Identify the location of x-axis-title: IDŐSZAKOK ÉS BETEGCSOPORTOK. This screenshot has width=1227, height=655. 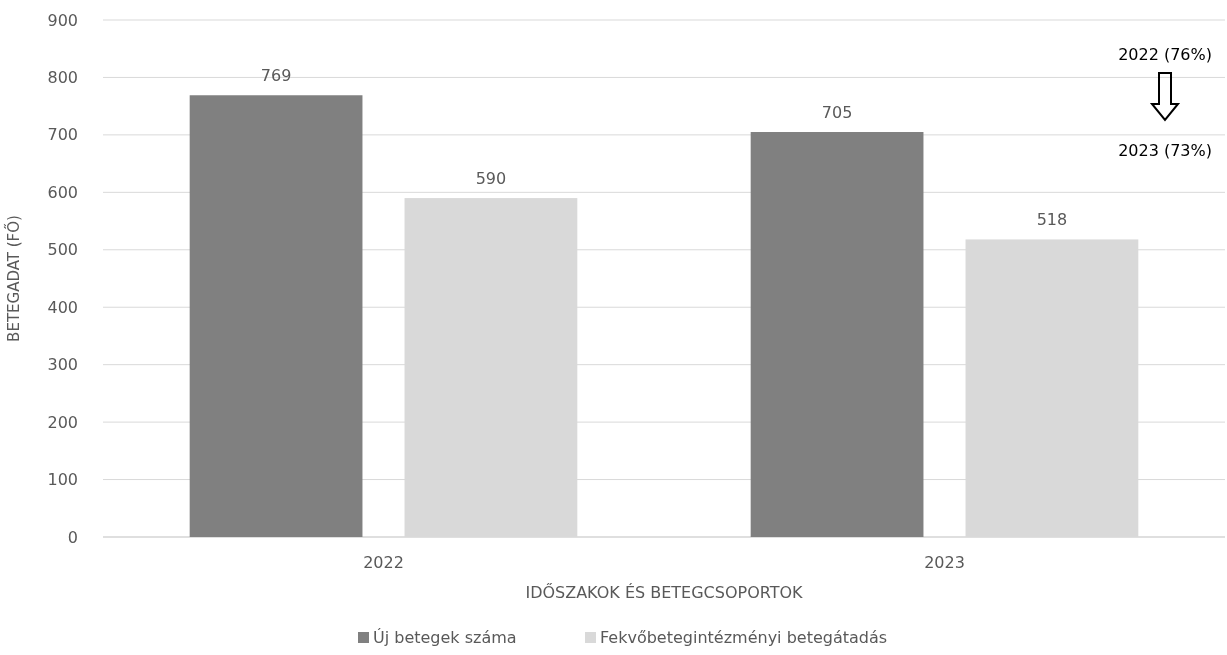
(664, 592).